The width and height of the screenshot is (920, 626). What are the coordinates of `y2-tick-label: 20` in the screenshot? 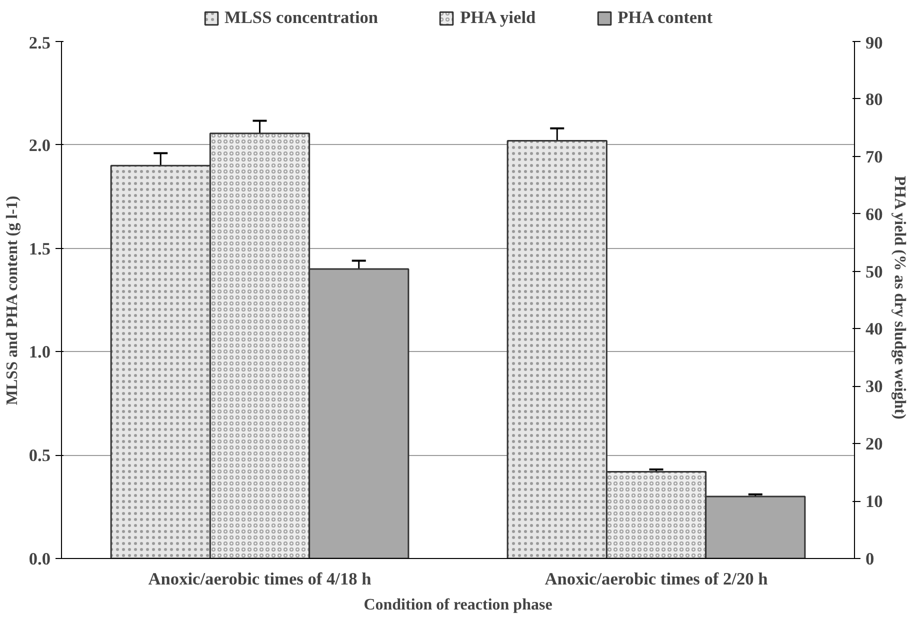 It's located at (874, 444).